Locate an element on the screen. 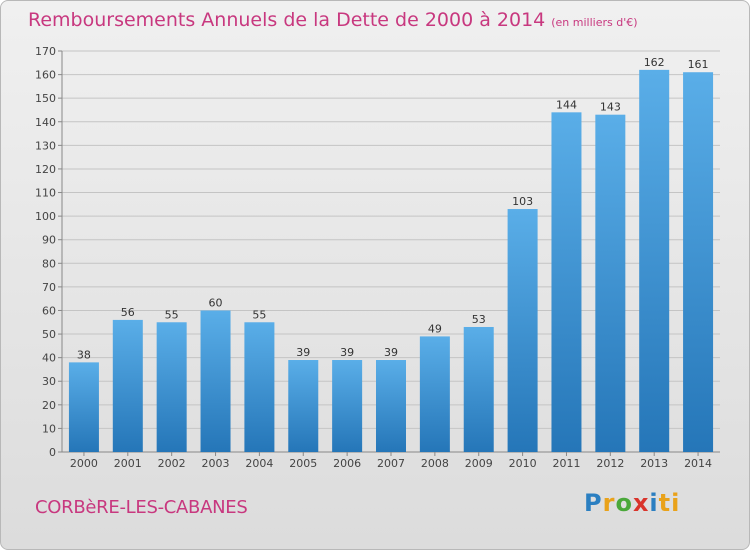 The width and height of the screenshot is (750, 550). y-tick-label: 90 is located at coordinates (49, 240).